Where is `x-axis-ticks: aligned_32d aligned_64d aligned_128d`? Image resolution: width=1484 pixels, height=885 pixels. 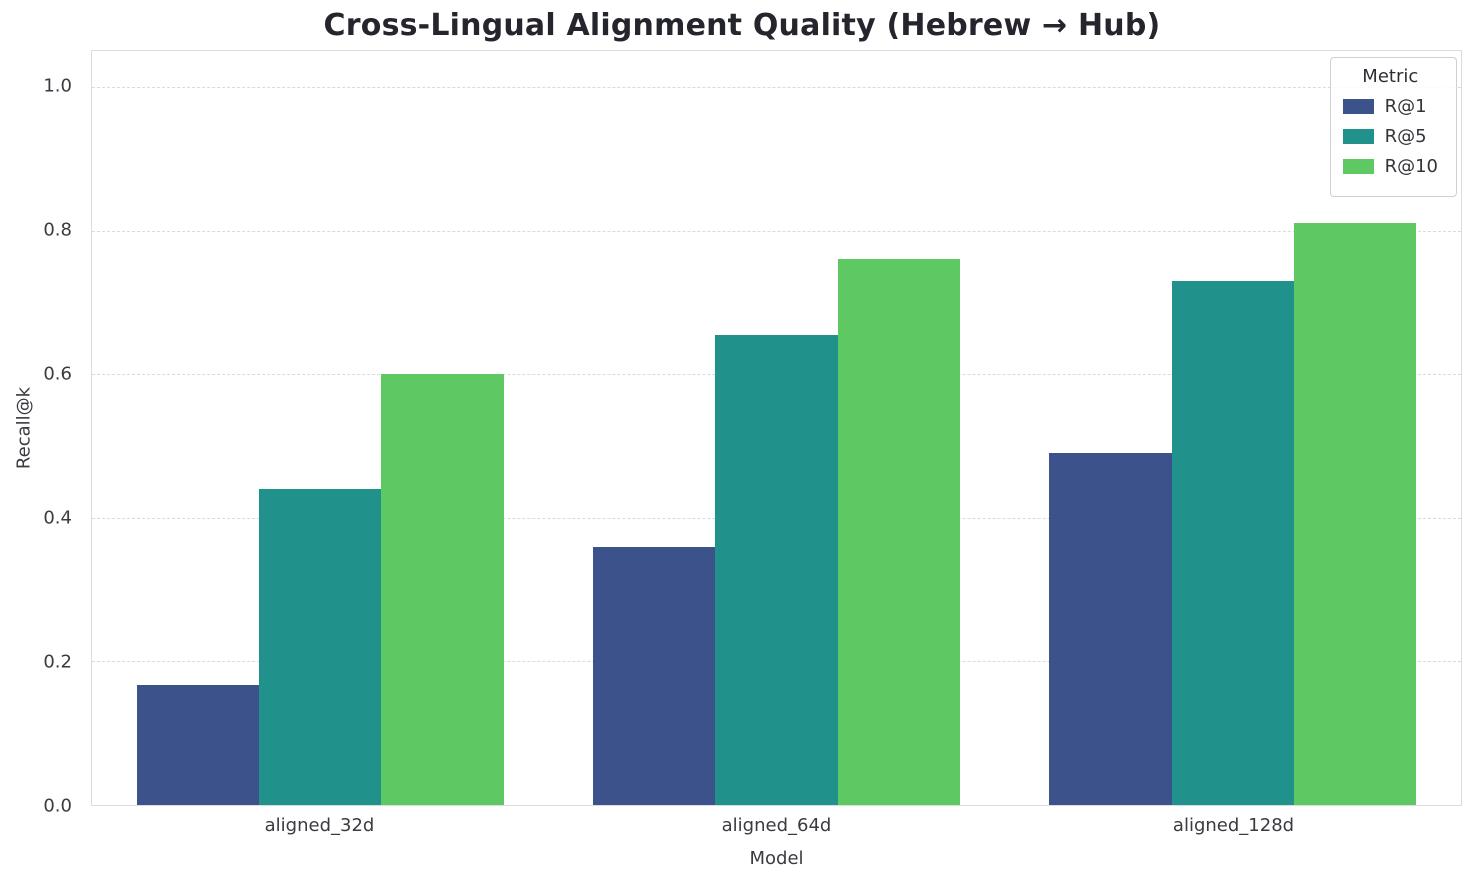
x-axis-ticks: aligned_32d aligned_64d aligned_128d is located at coordinates (776, 825).